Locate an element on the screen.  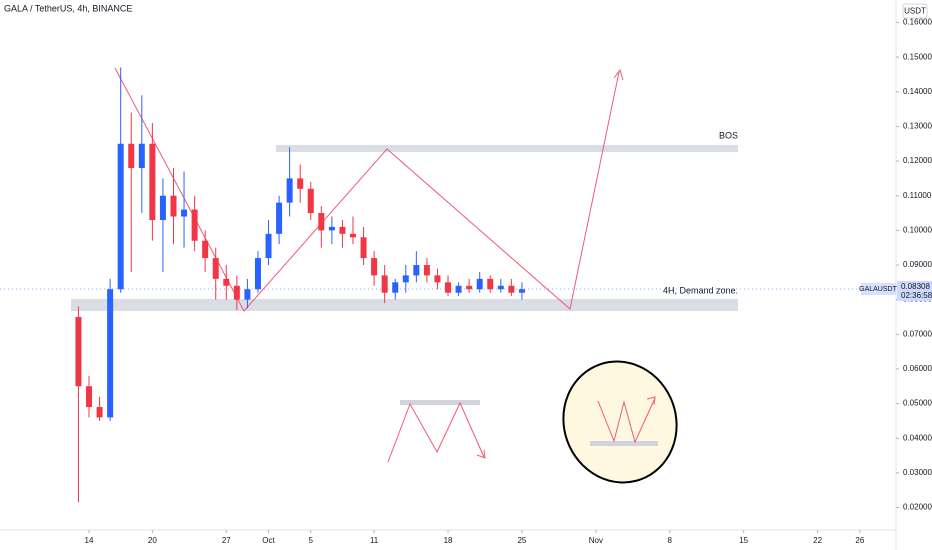
symbol-tag: GALAUSDT is located at coordinates (878, 289).